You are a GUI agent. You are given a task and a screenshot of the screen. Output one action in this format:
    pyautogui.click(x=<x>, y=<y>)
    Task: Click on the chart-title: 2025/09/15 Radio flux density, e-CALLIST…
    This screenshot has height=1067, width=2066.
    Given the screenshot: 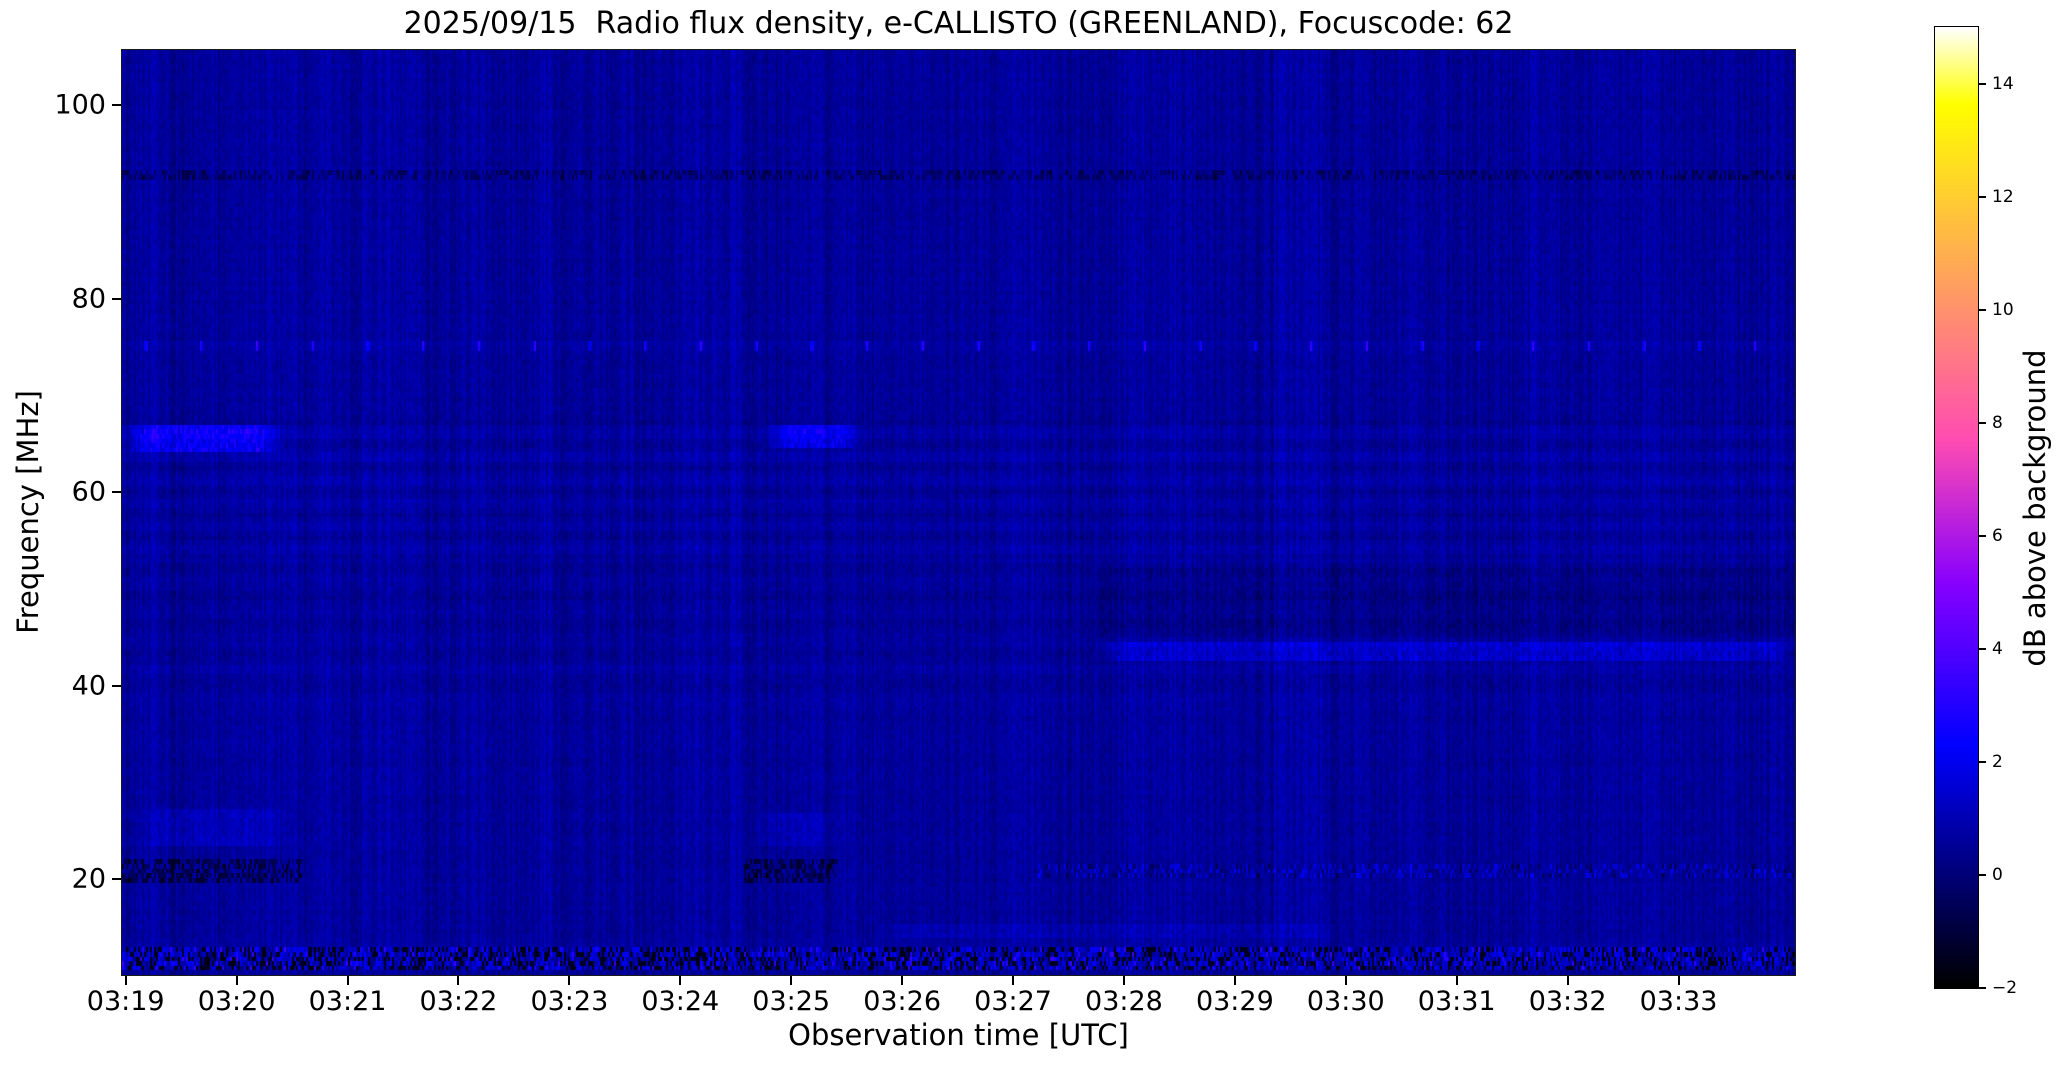 What is the action you would take?
    pyautogui.click(x=958, y=23)
    